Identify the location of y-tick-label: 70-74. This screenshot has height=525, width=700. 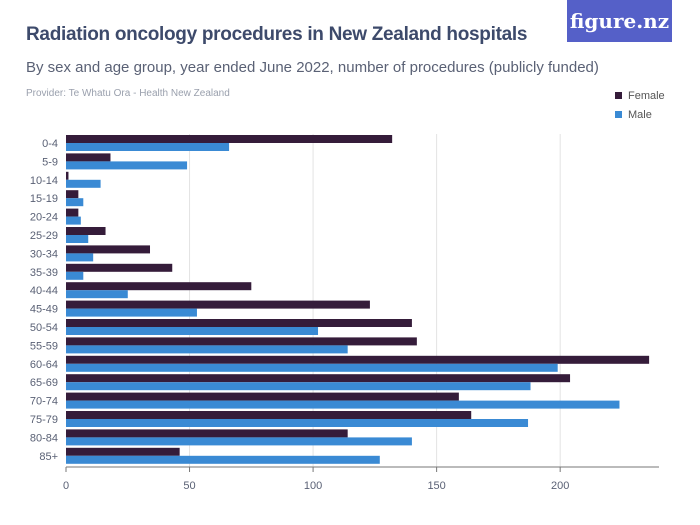
(44, 402).